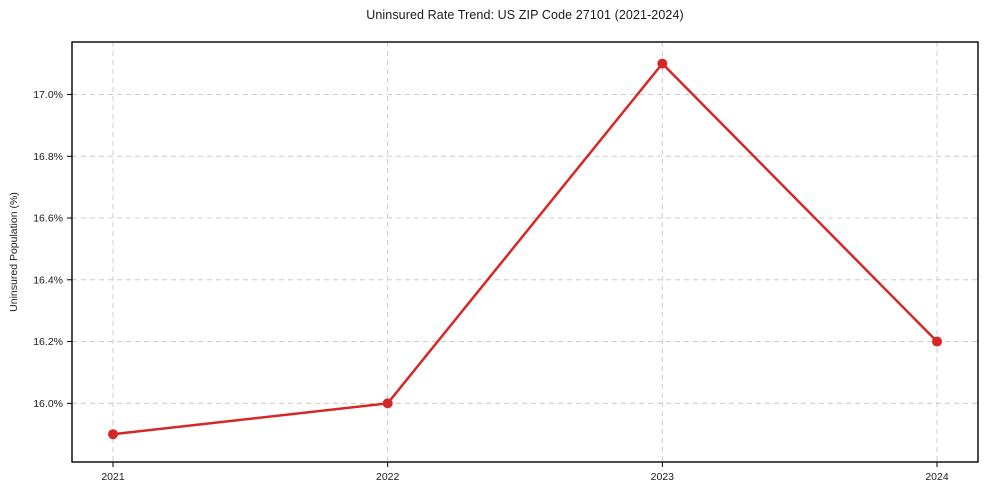 The image size is (989, 490). Describe the element at coordinates (48, 280) in the screenshot. I see `y-tick-label: 16.4%` at that location.